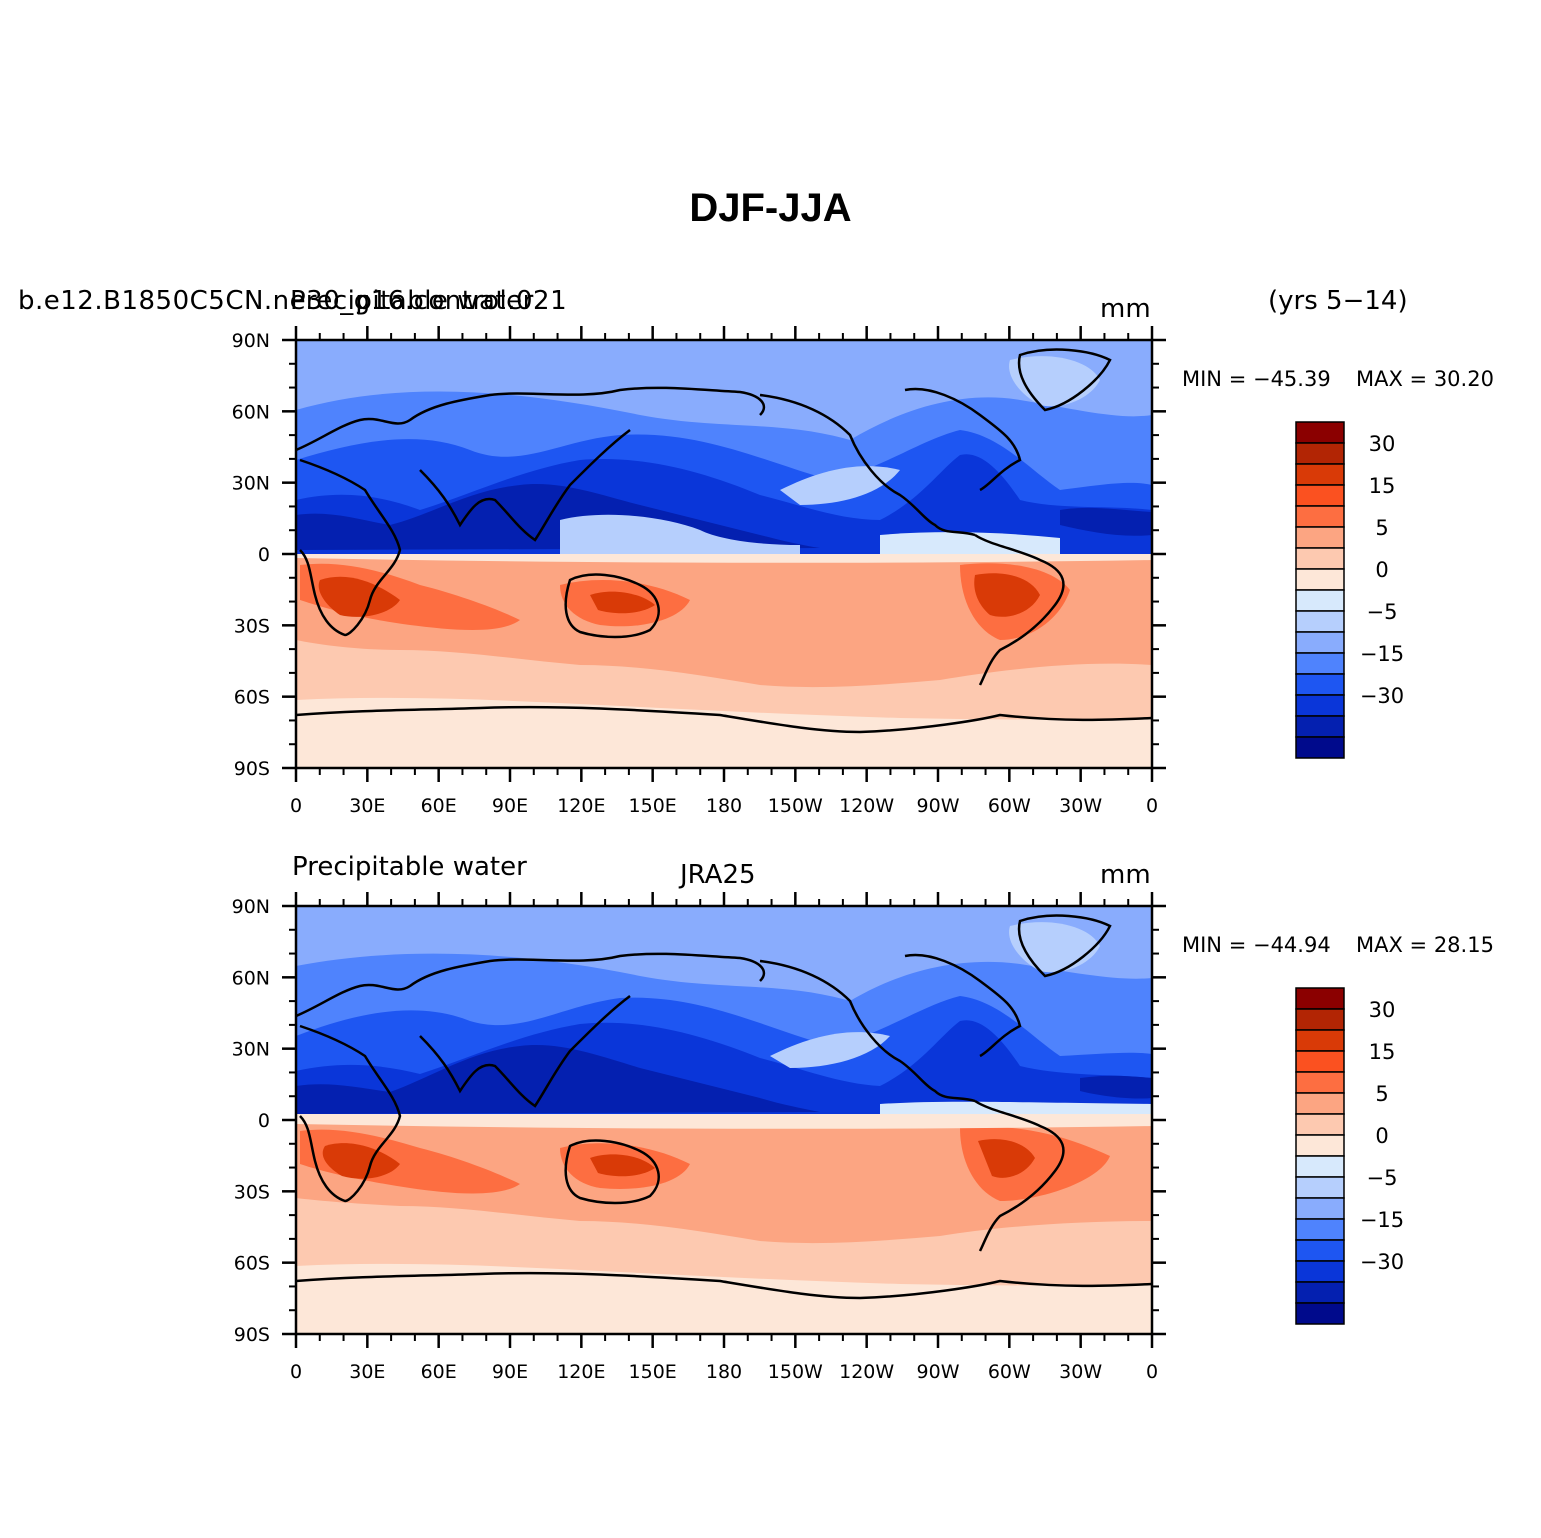 Image resolution: width=1541 pixels, height=1538 pixels. What do you see at coordinates (1256, 379) in the screenshot?
I see `panel1-min-label: MIN = −45.39` at bounding box center [1256, 379].